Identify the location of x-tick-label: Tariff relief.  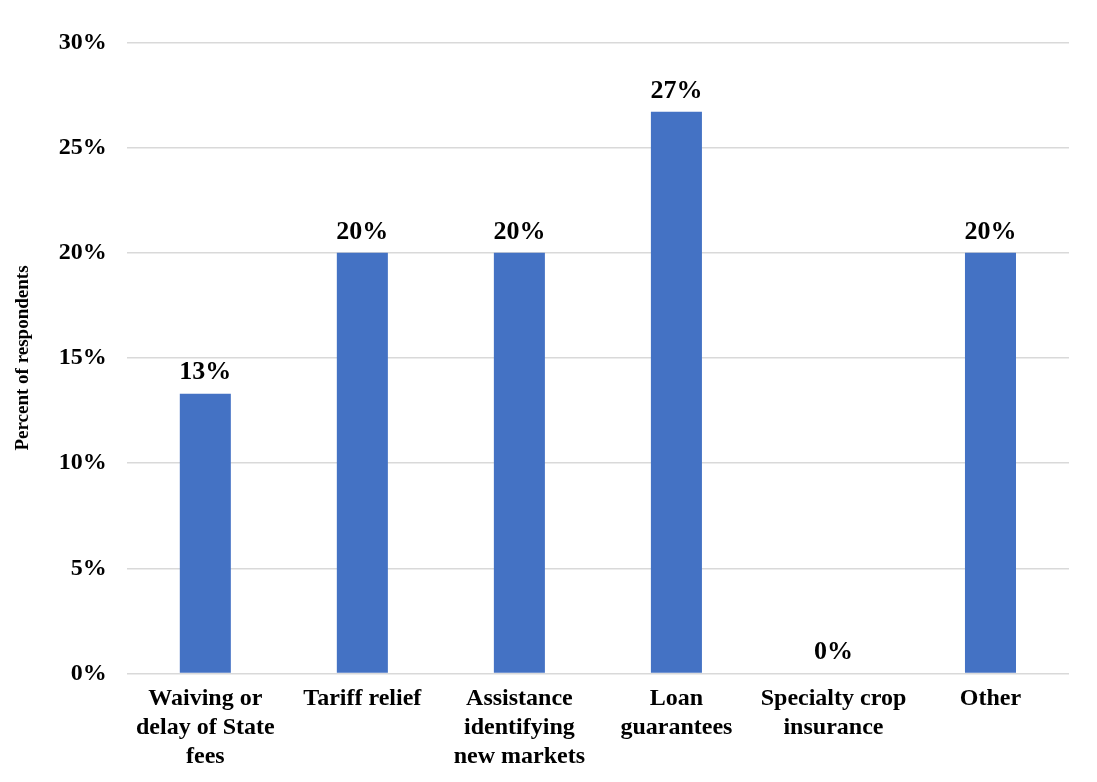
(363, 697).